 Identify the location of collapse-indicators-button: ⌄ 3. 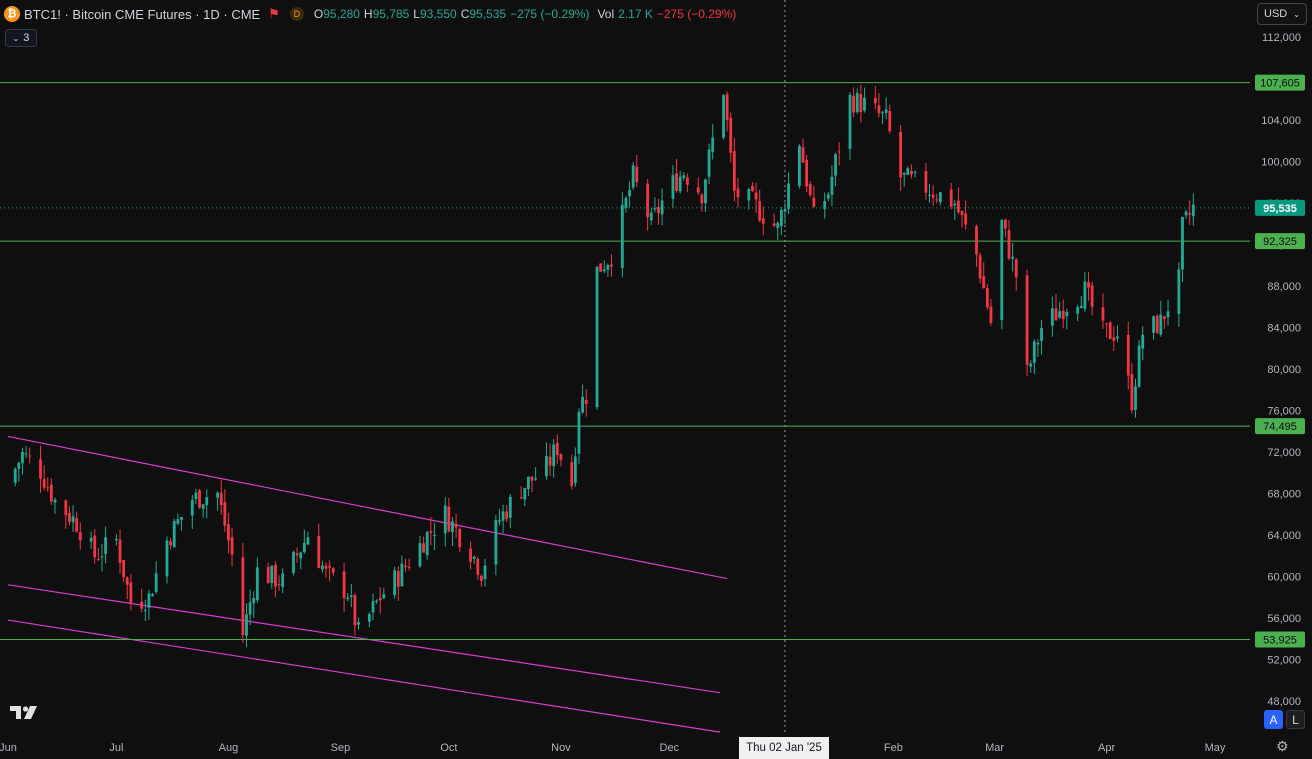
(21, 38).